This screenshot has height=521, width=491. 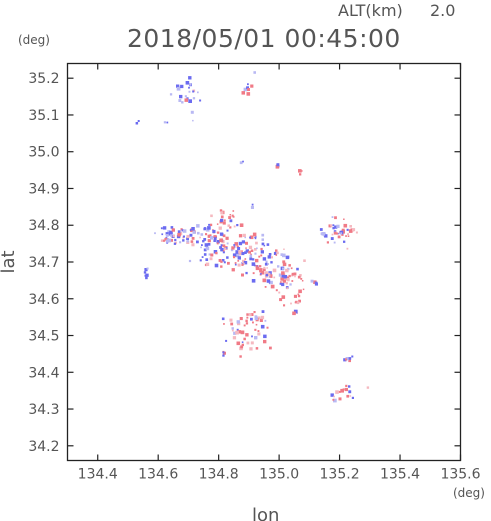 What do you see at coordinates (279, 475) in the screenshot?
I see `x-tick-label: 135.0` at bounding box center [279, 475].